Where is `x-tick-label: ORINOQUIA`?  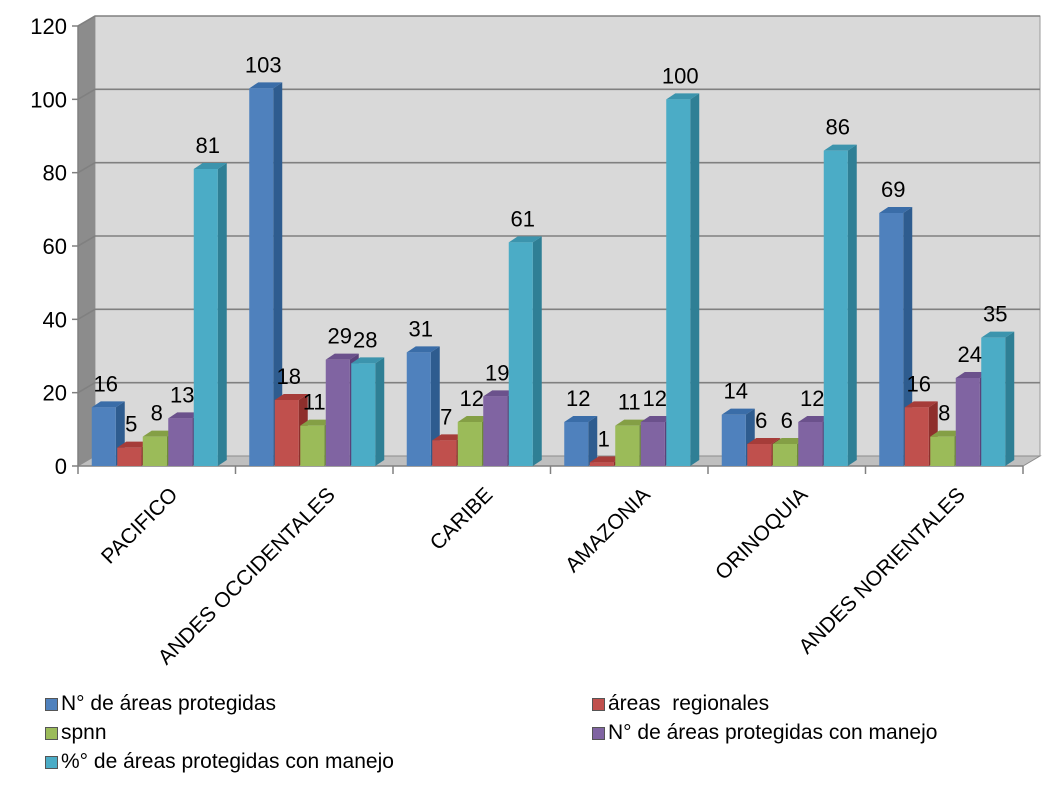
x-tick-label: ORINOQUIA is located at coordinates (761, 533).